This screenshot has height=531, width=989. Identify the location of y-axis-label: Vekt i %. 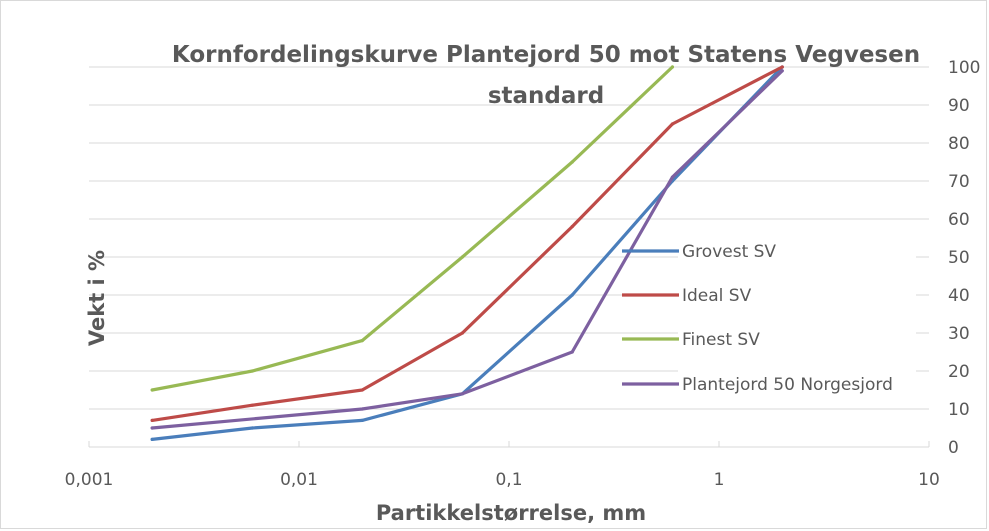
(97, 298).